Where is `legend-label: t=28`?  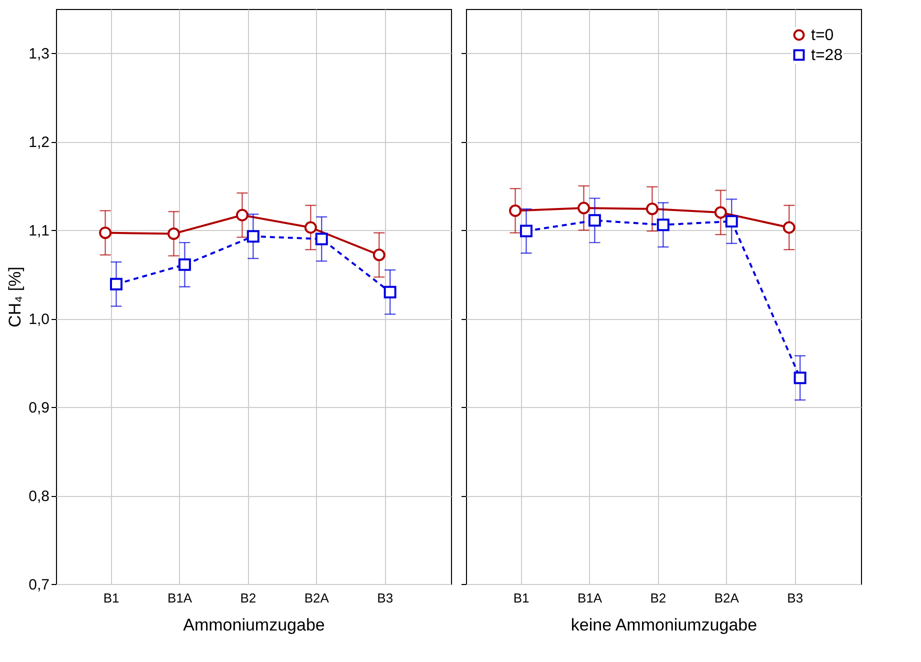 legend-label: t=28 is located at coordinates (827, 55).